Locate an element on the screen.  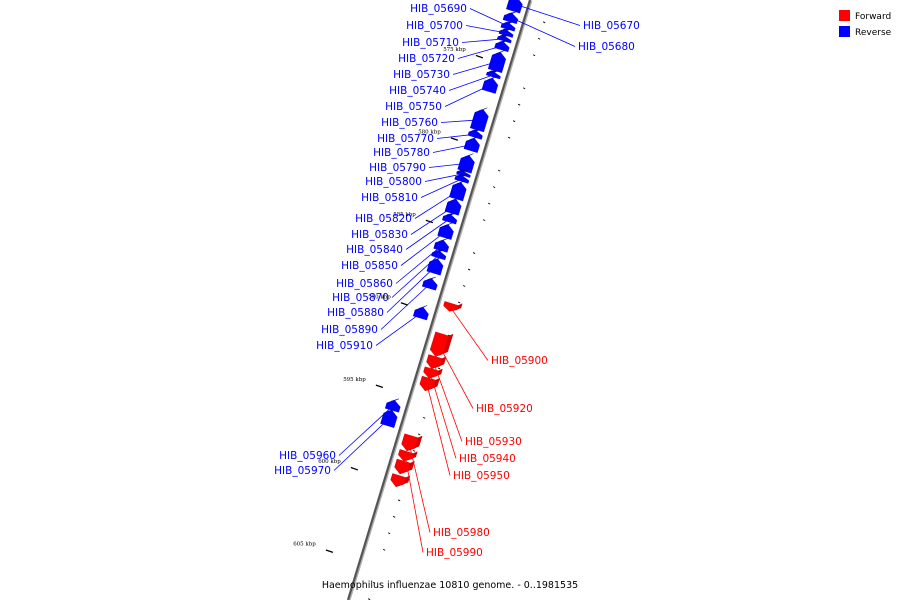
gene-label: HIB_05830 is located at coordinates (379, 235).